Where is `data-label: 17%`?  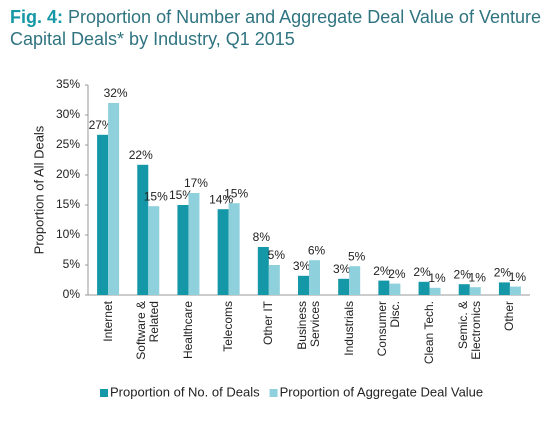
data-label: 17% is located at coordinates (196, 183).